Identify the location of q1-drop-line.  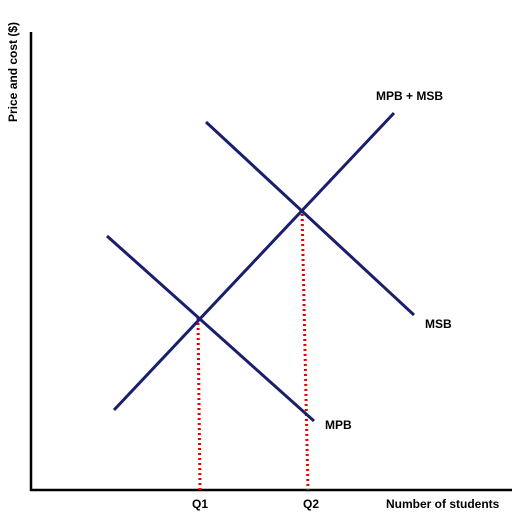
(199, 404).